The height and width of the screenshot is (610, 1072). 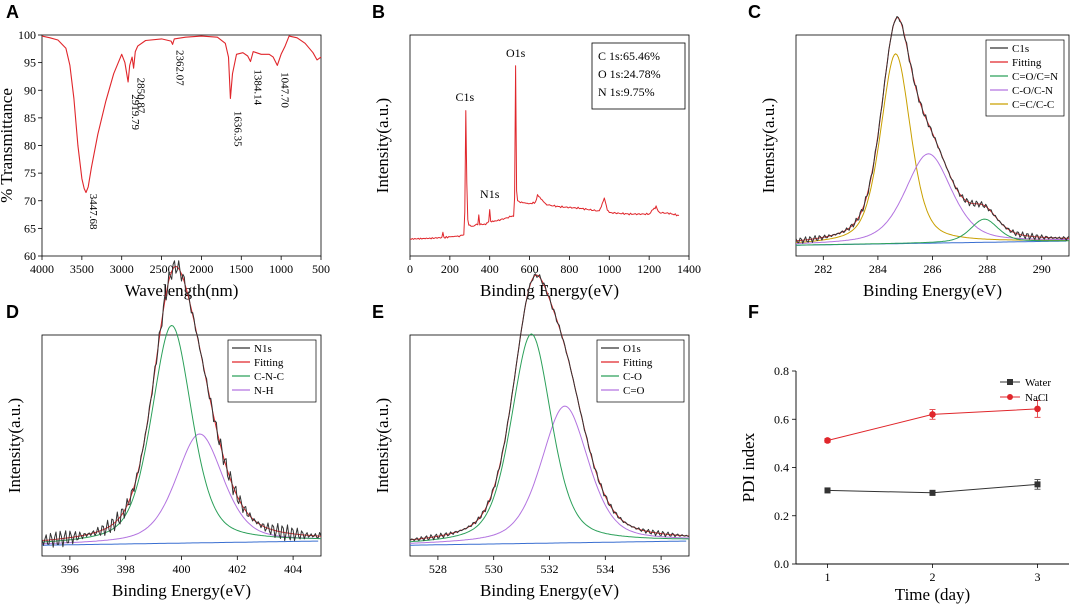 What do you see at coordinates (548, 543) in the screenshot?
I see `baseline-line` at bounding box center [548, 543].